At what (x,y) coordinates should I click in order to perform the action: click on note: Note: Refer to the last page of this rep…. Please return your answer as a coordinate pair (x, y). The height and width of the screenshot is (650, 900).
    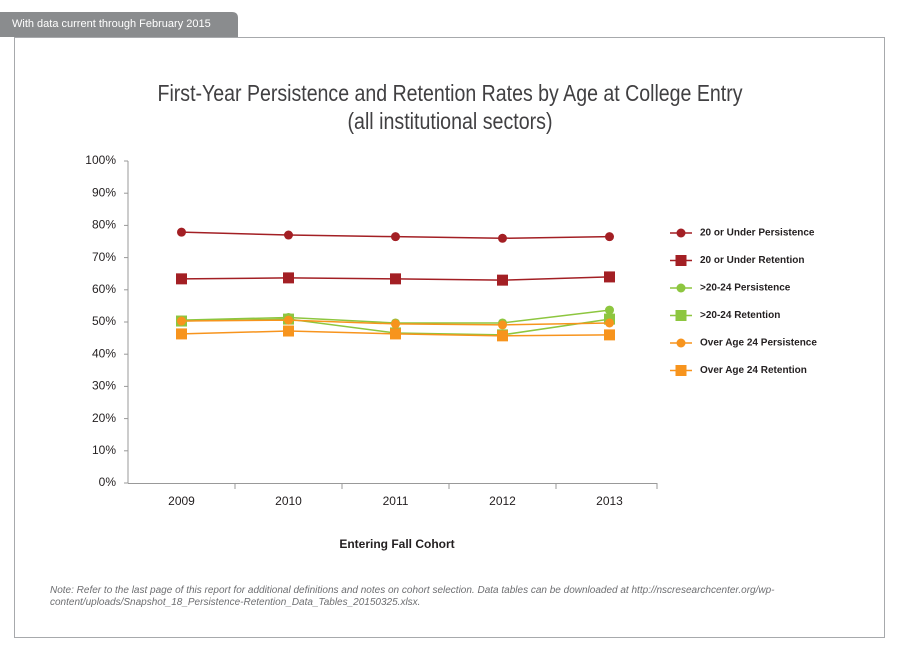
    Looking at the image, I should click on (412, 596).